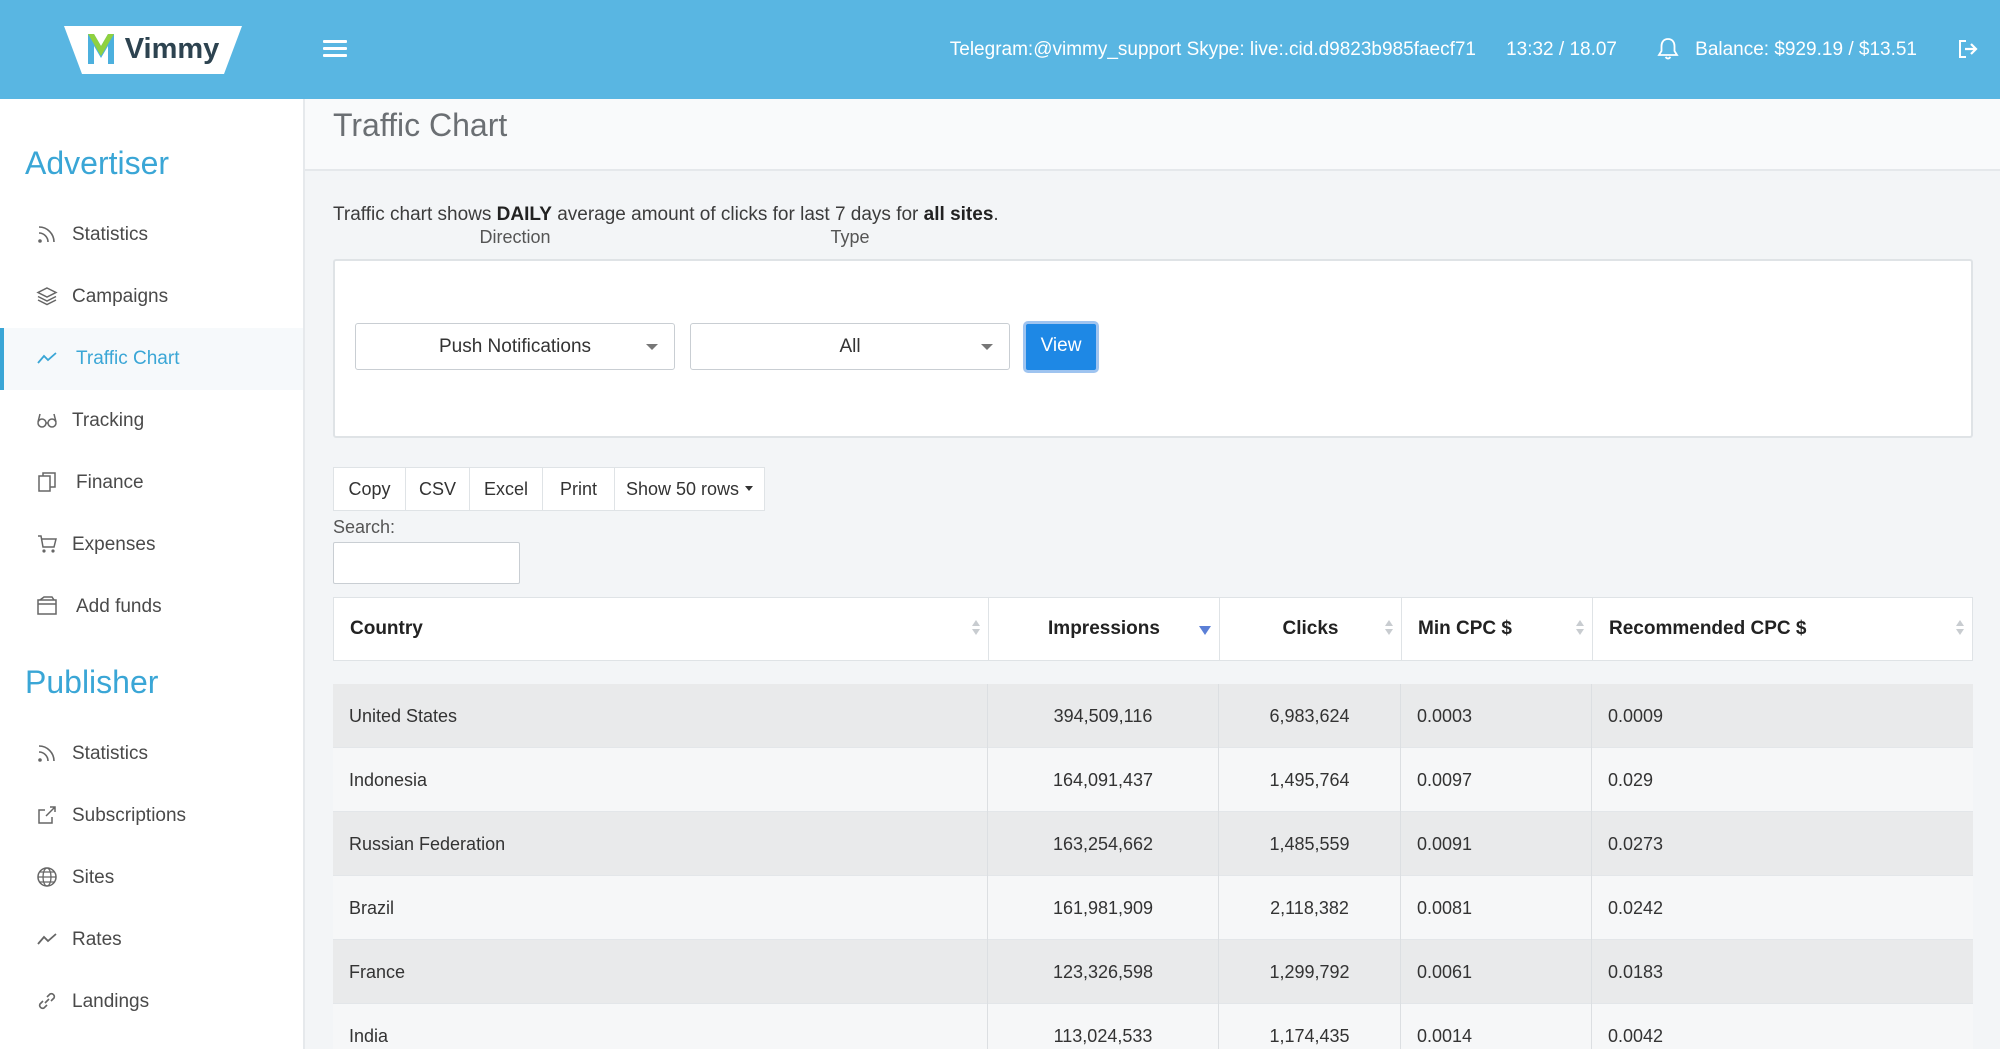  Describe the element at coordinates (1496, 716) in the screenshot. I see `cell-min-cpc: 0.0003` at that location.